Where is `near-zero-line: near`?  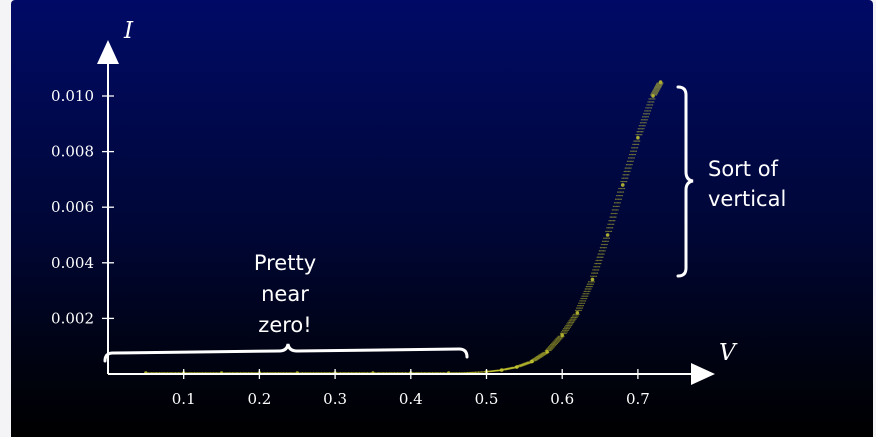 near-zero-line: near is located at coordinates (285, 294).